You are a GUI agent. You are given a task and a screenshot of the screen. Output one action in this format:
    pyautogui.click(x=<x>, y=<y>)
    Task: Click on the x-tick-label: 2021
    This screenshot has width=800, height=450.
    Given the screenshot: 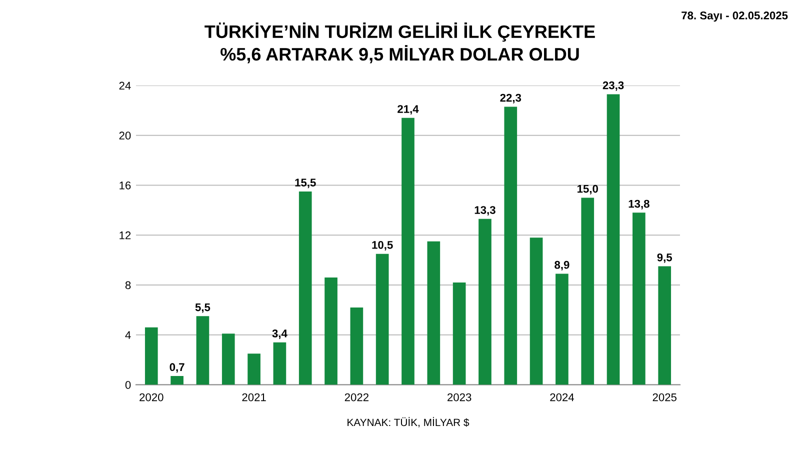 What is the action you would take?
    pyautogui.click(x=254, y=397)
    